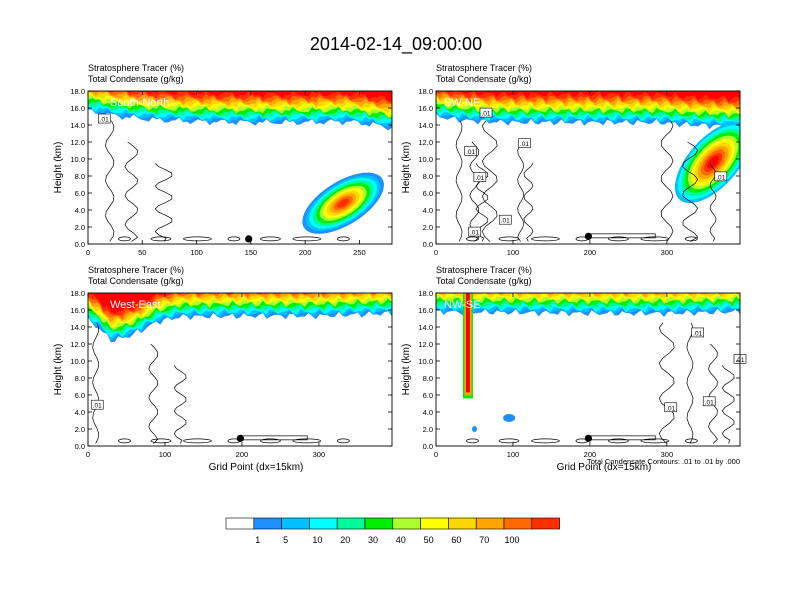 The image size is (792, 612). Describe the element at coordinates (135, 305) in the screenshot. I see `panel-label: West-East` at that location.